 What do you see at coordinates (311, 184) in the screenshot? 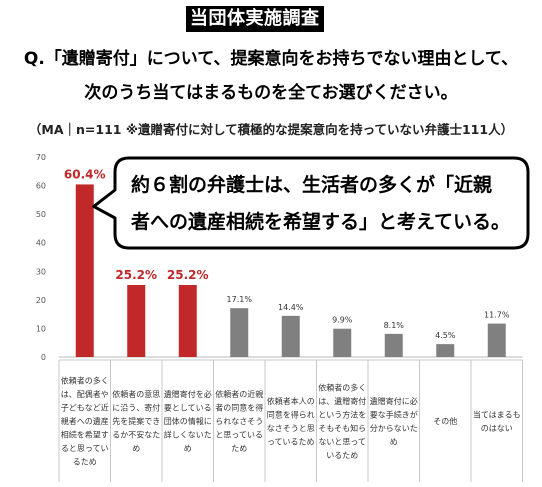
I see `callout-line-1: 約６割の弁護士は、生活者の多くが「近親` at bounding box center [311, 184].